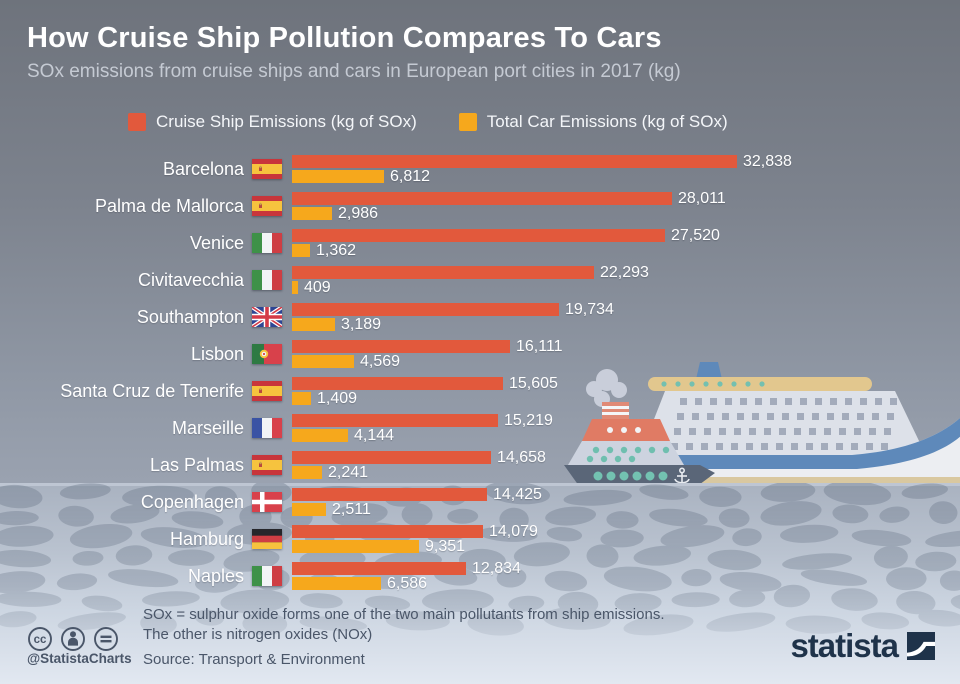  I want to click on bar-row: Hamburg 14,079 9,351, so click(480, 539).